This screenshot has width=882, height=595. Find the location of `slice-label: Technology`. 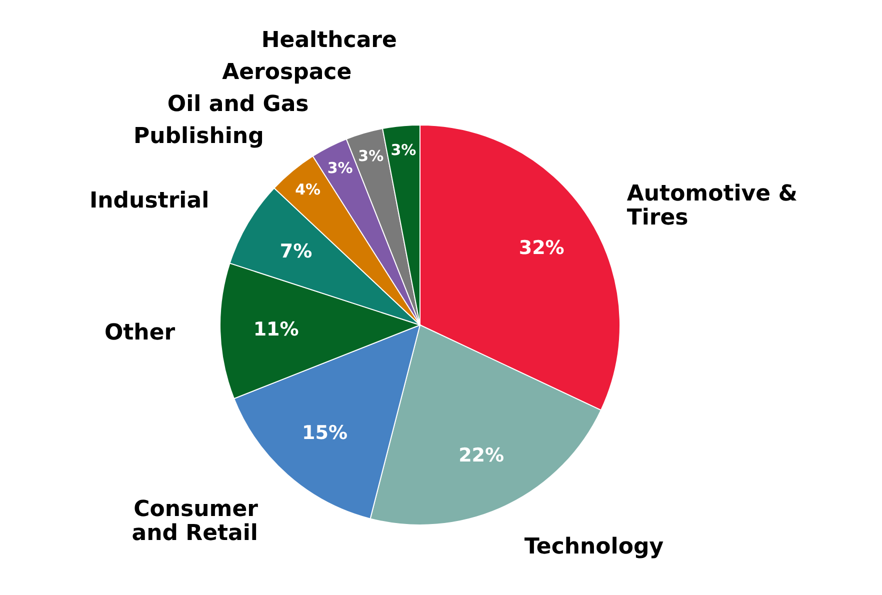

slice-label: Technology is located at coordinates (594, 547).